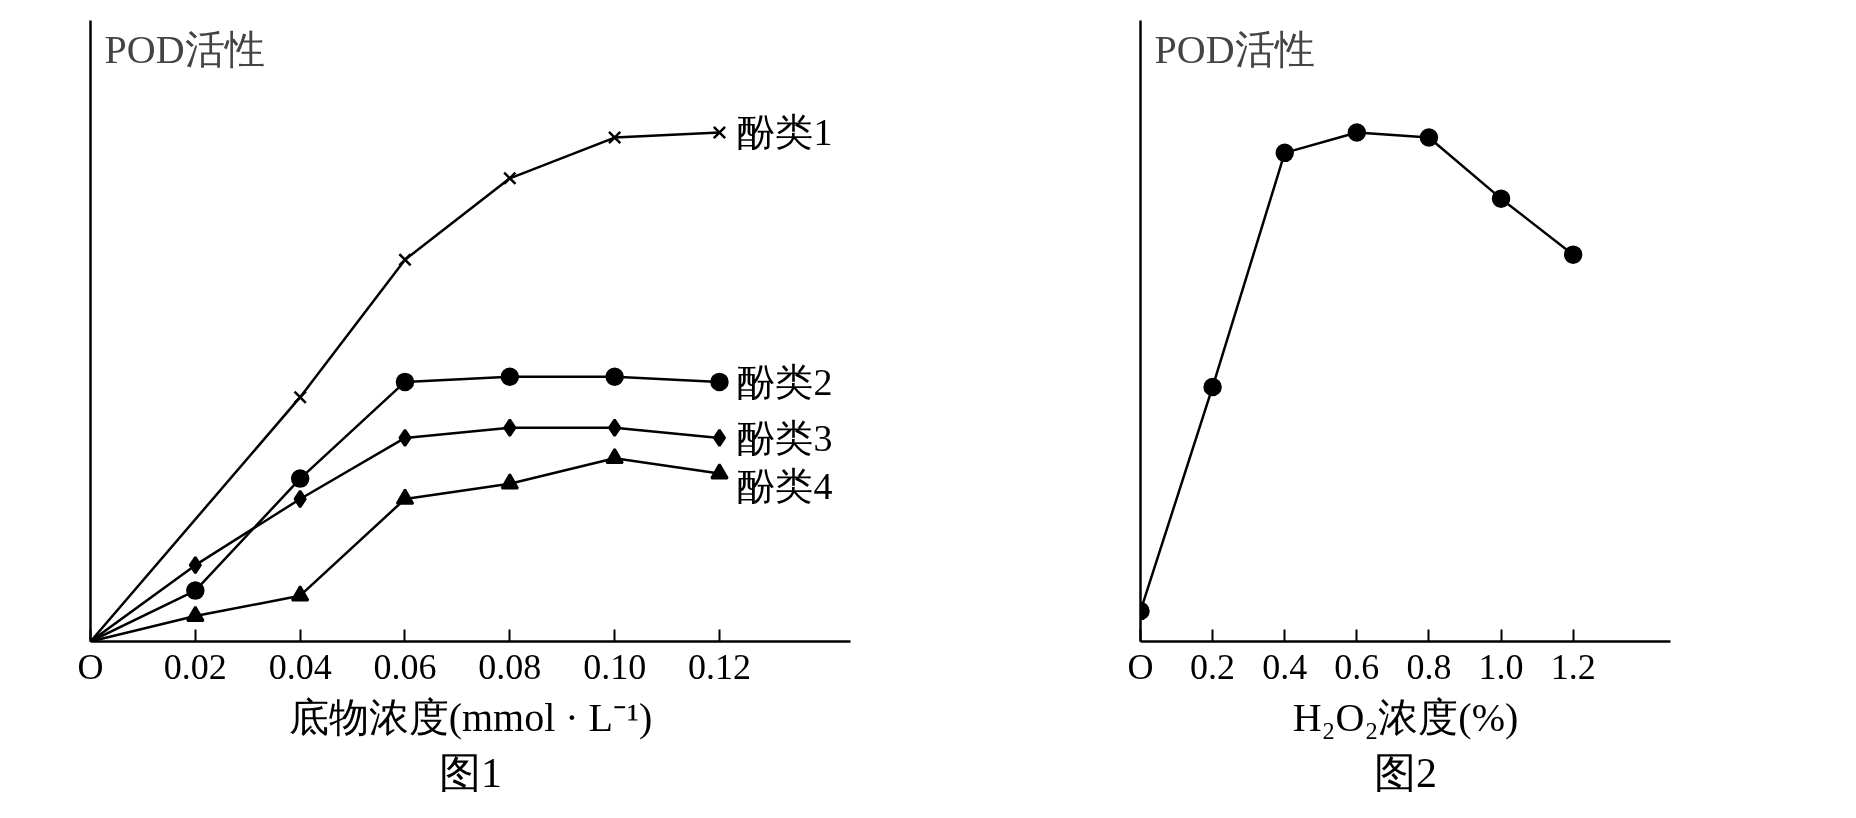 This screenshot has height=818, width=1856. I want to click on text: 图1, so click(470, 772).